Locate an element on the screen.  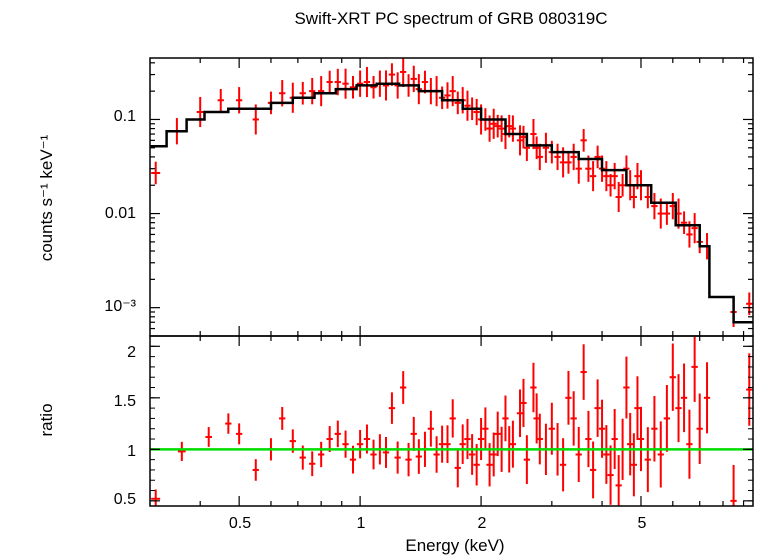
bottom-ytick-label-3: 2 is located at coordinates (131, 352).